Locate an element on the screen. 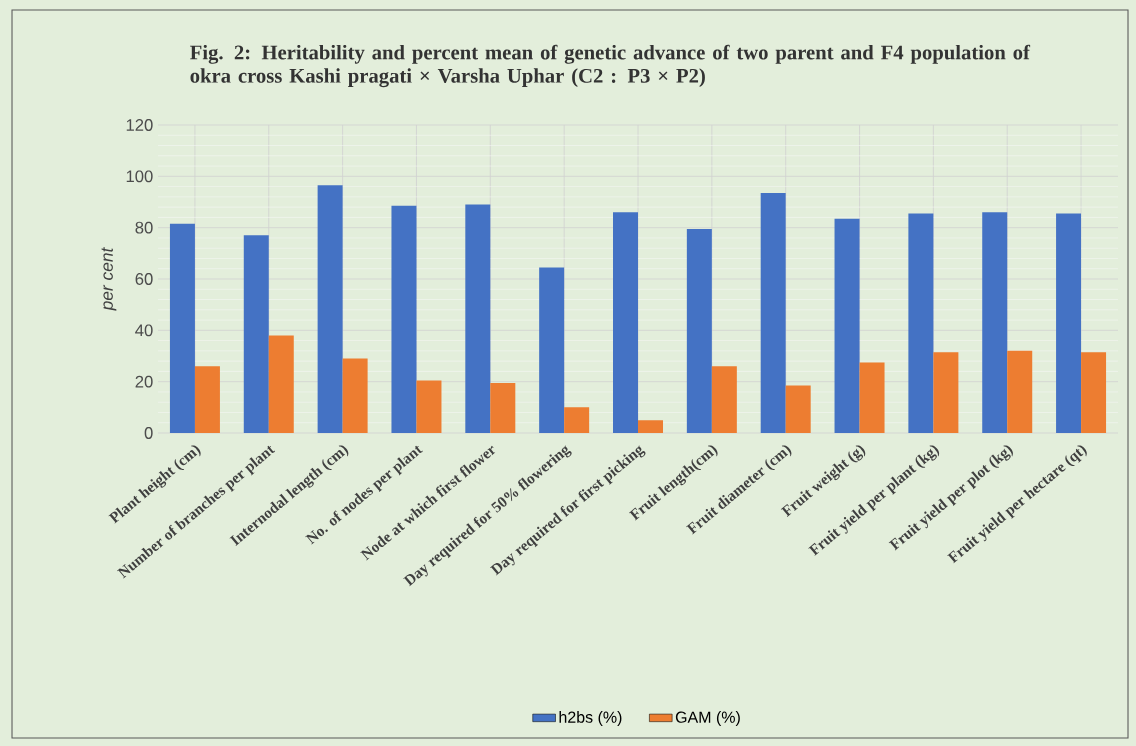 The width and height of the screenshot is (1136, 746). y-tick-label: 20 is located at coordinates (144, 381).